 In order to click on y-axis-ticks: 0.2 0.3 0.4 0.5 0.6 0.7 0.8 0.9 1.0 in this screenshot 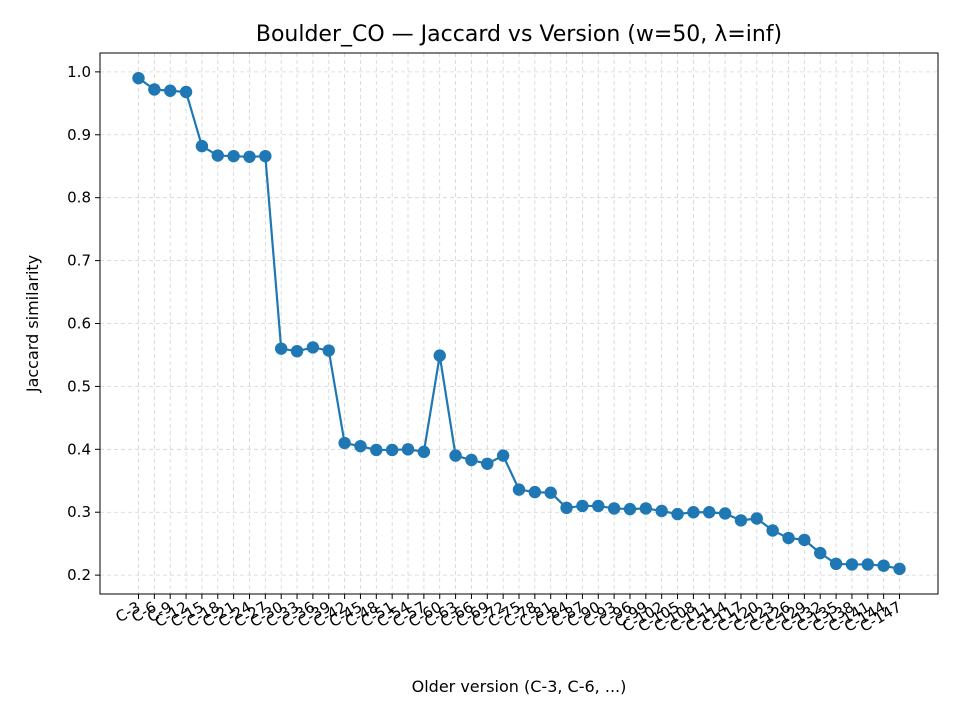, I will do `click(83, 323)`.